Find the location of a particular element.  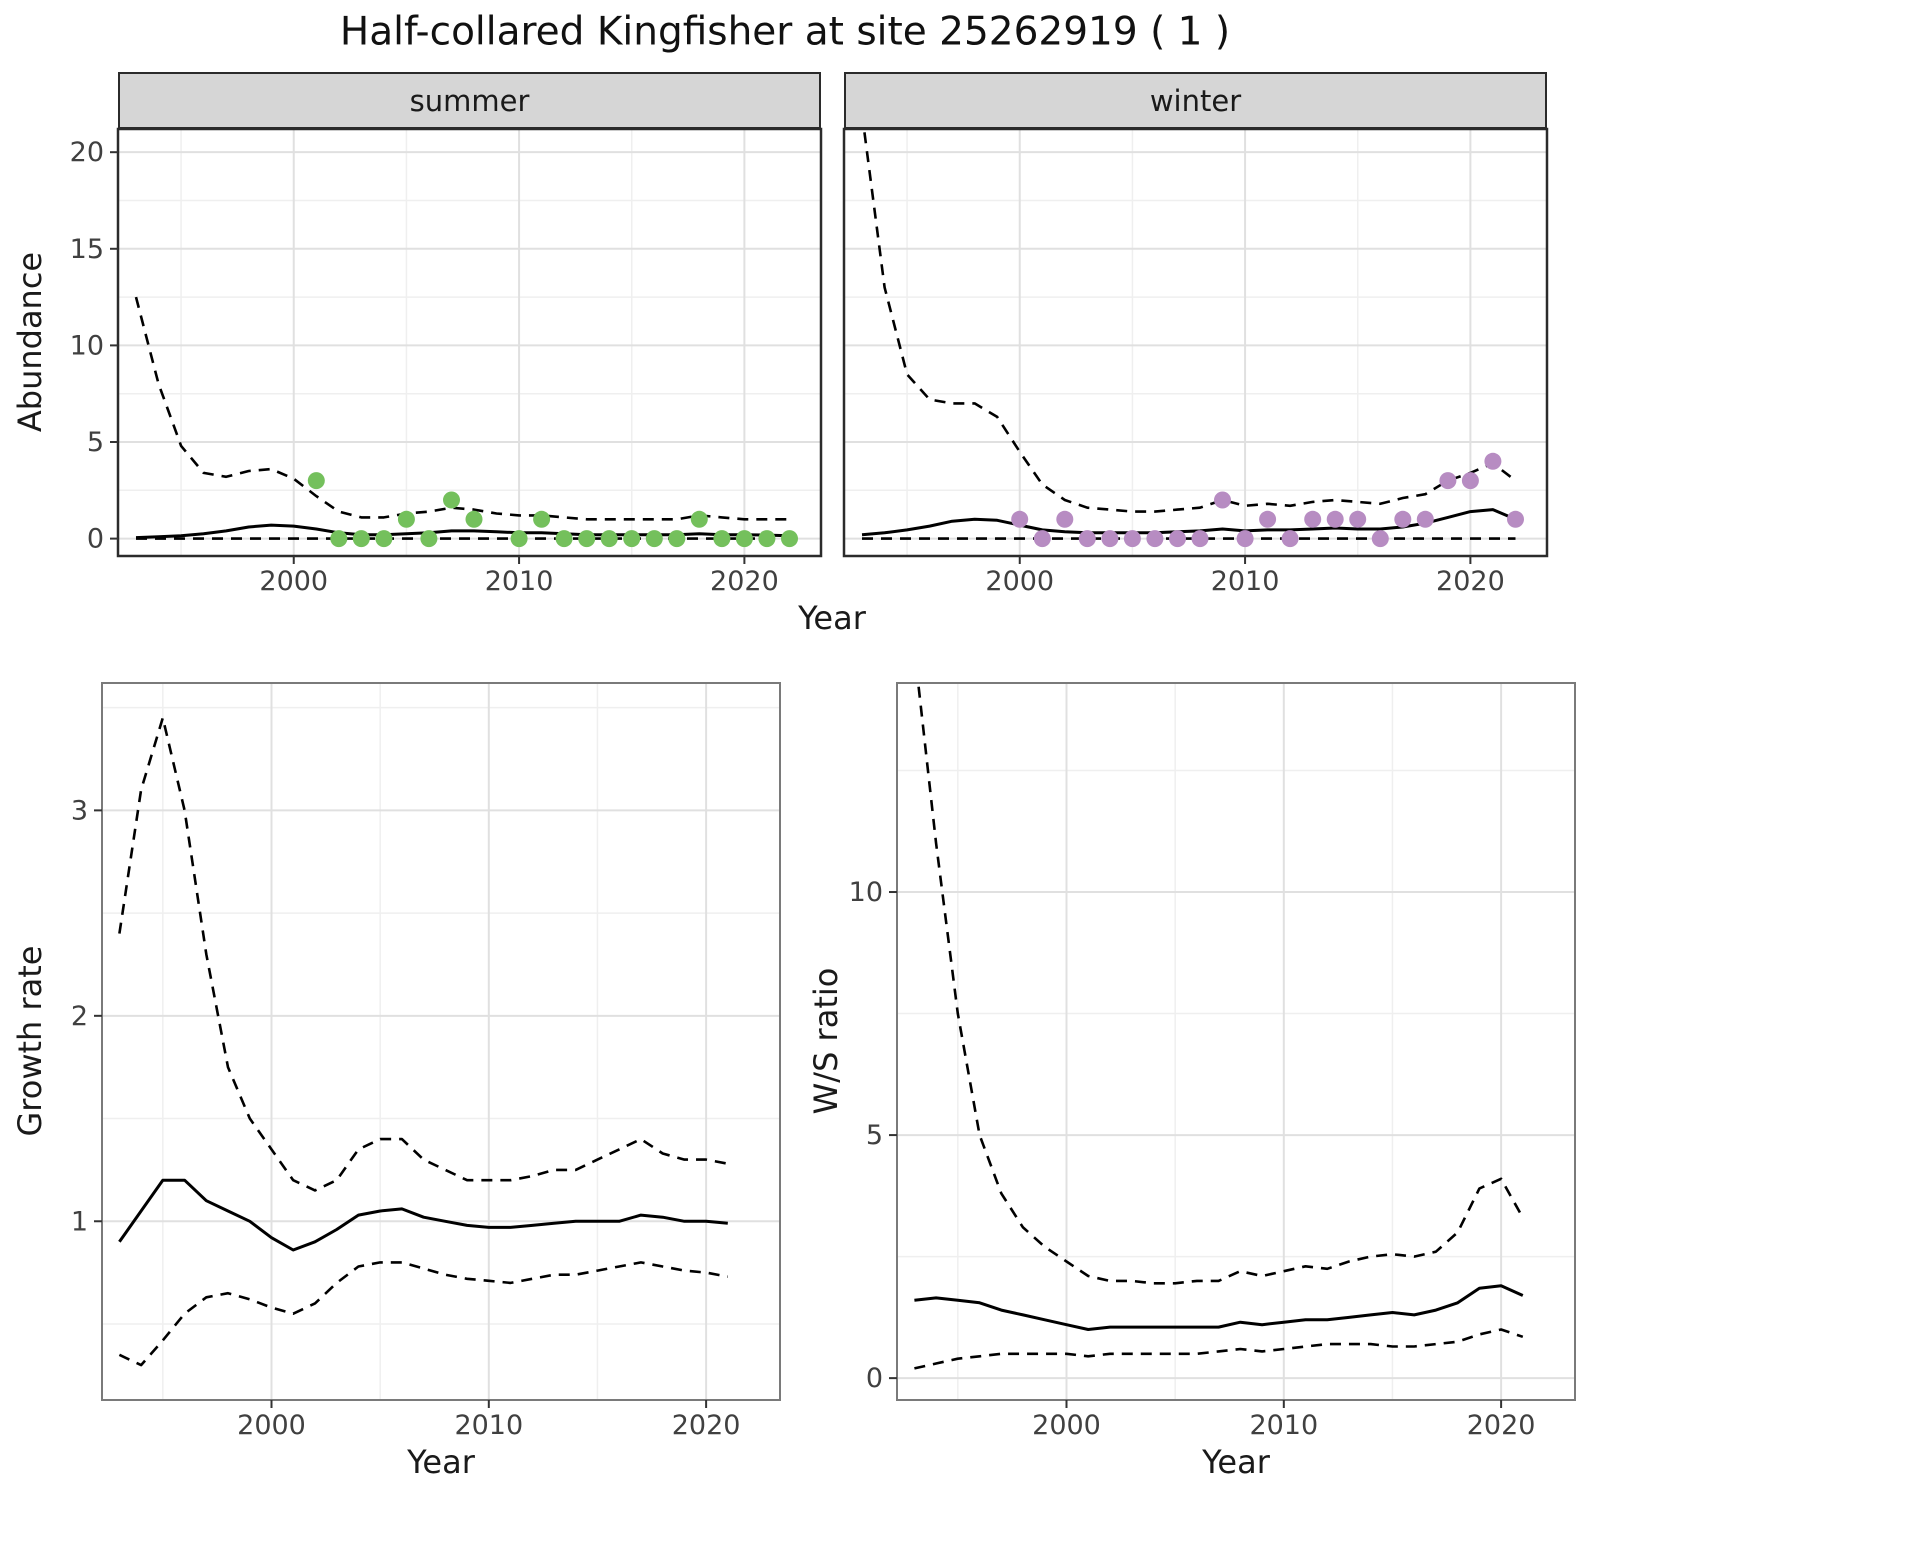

facet-label-summer: summer is located at coordinates (469, 100).